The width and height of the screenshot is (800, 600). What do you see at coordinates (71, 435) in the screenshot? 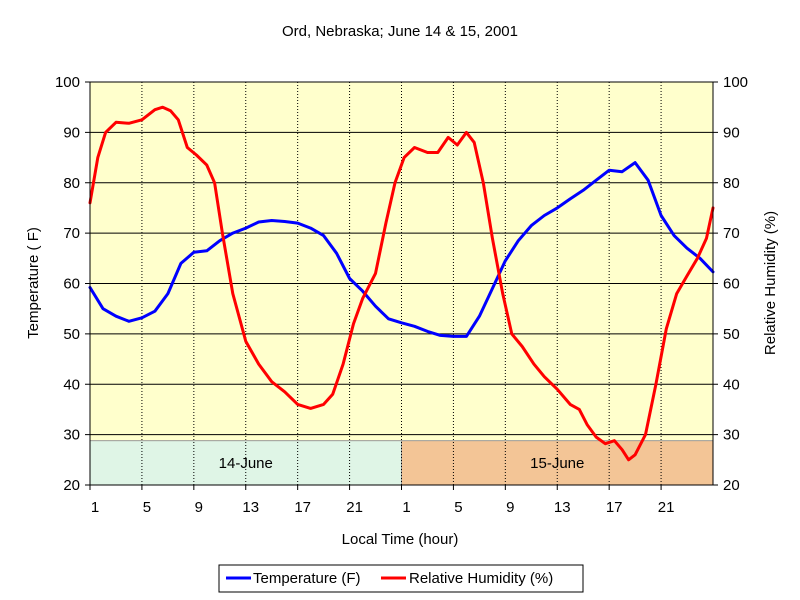
I see `left-tick-label: 30` at bounding box center [71, 435].